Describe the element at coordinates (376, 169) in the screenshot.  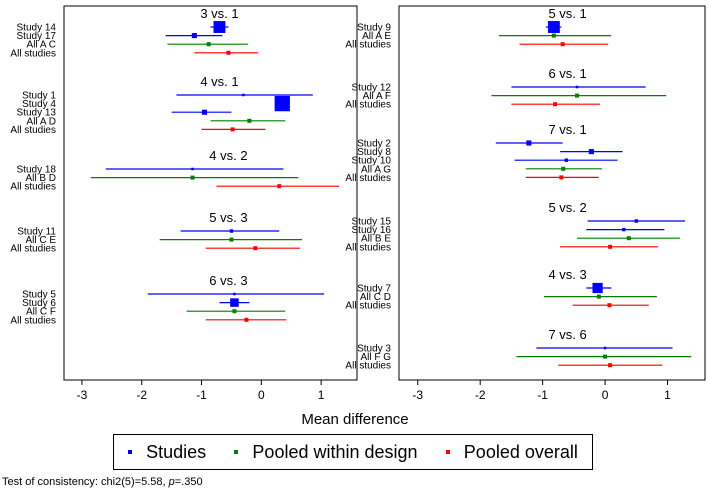
I see `row-label: All A G` at that location.